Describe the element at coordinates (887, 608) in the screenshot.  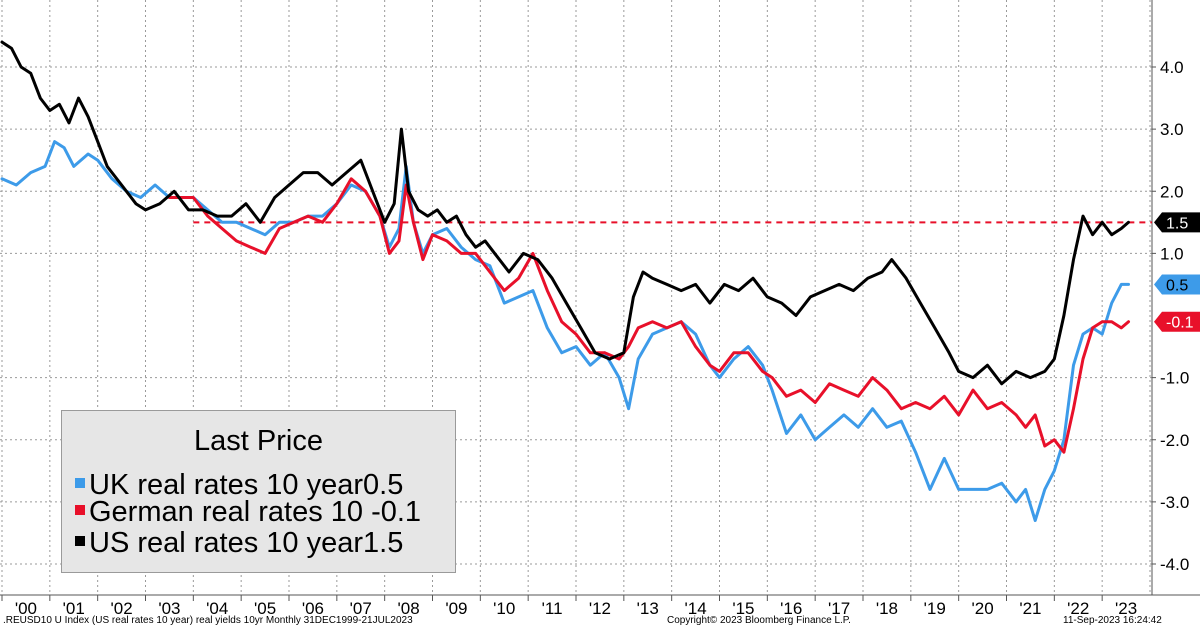
I see `x-tick-label: '18` at that location.